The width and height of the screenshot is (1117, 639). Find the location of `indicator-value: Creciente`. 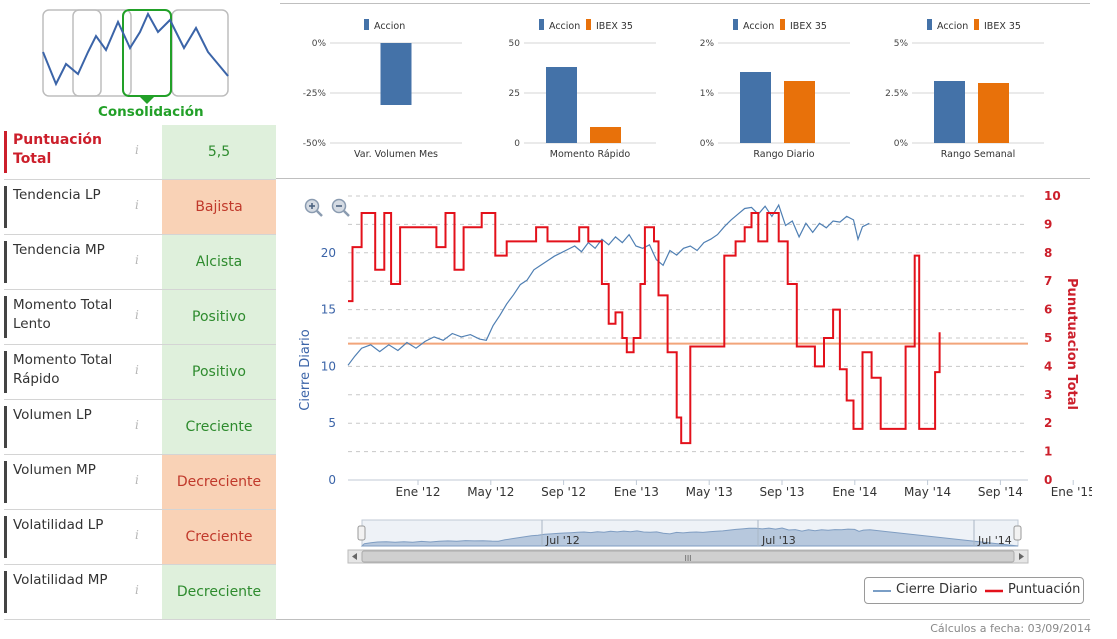

indicator-value: Creciente is located at coordinates (219, 537).